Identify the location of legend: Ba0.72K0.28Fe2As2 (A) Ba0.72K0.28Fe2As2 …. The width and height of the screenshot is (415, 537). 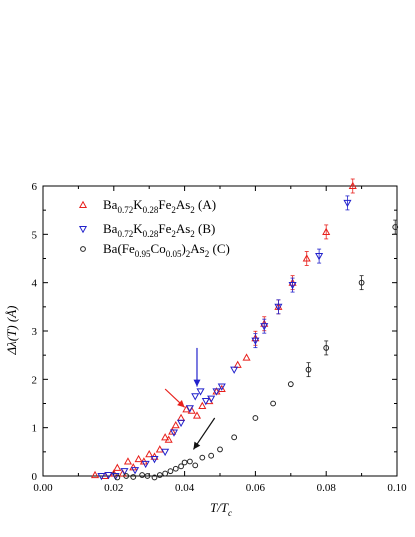
(154, 228).